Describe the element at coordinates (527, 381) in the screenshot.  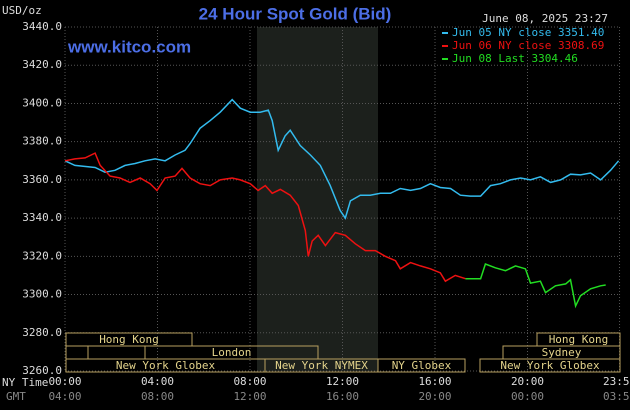
I see `x-tick-label: 20:00` at that location.